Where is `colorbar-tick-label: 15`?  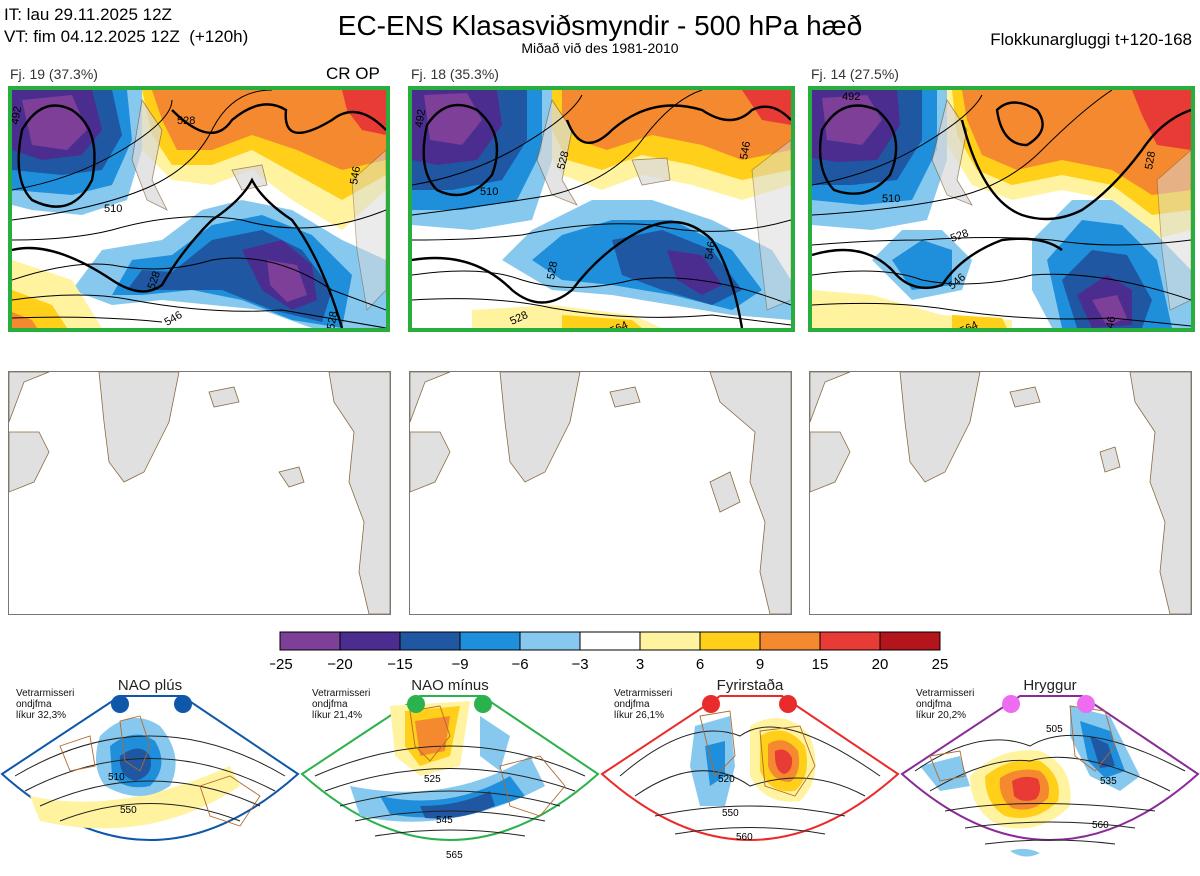 colorbar-tick-label: 15 is located at coordinates (820, 664).